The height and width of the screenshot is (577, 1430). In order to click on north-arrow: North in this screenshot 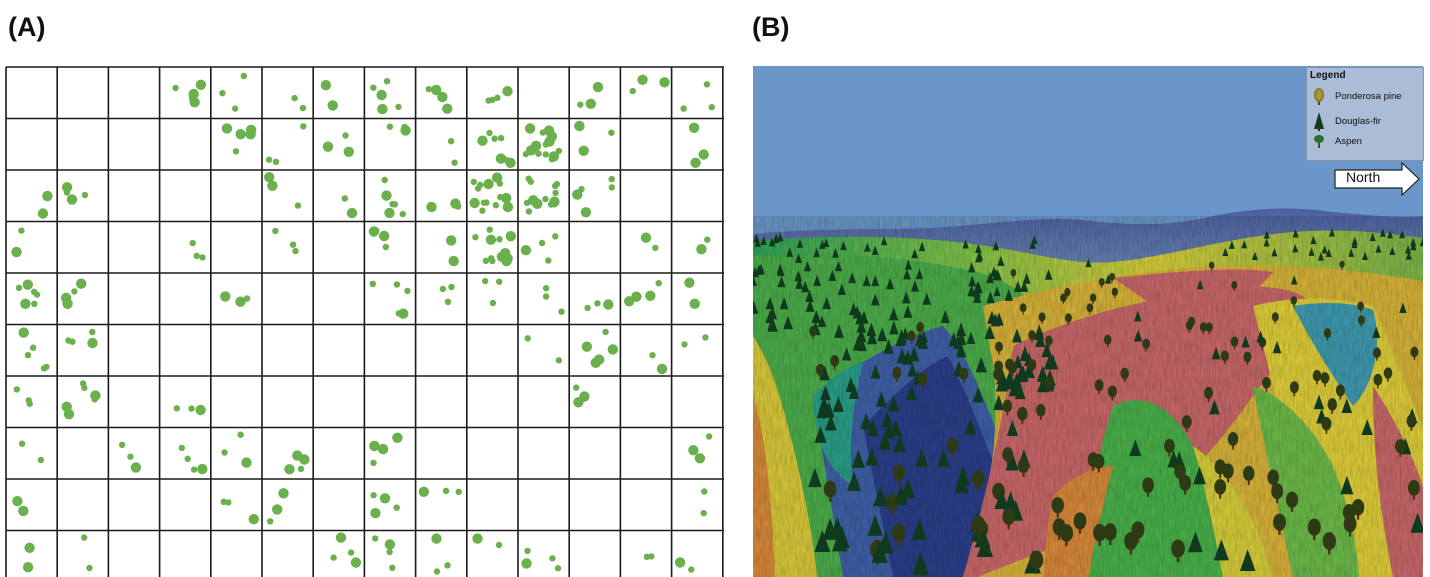, I will do `click(1377, 179)`.